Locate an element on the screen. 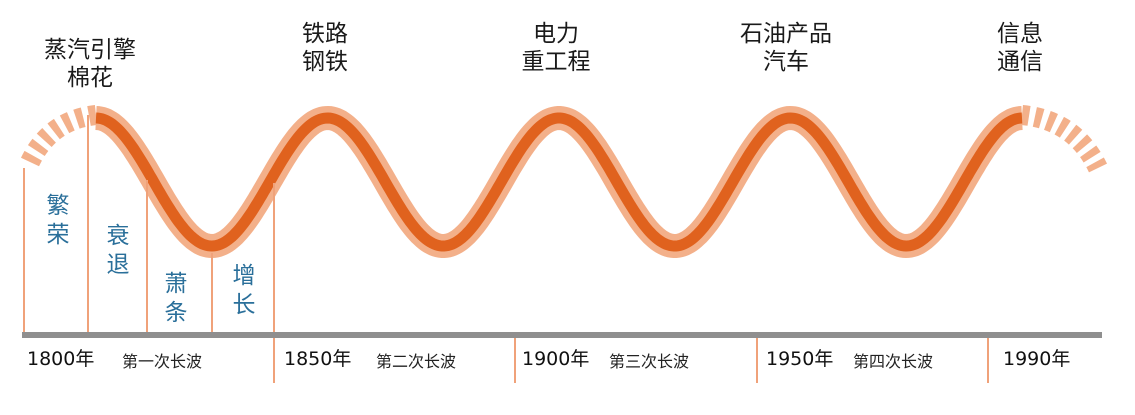  phase-text: 萧条 is located at coordinates (176, 298).